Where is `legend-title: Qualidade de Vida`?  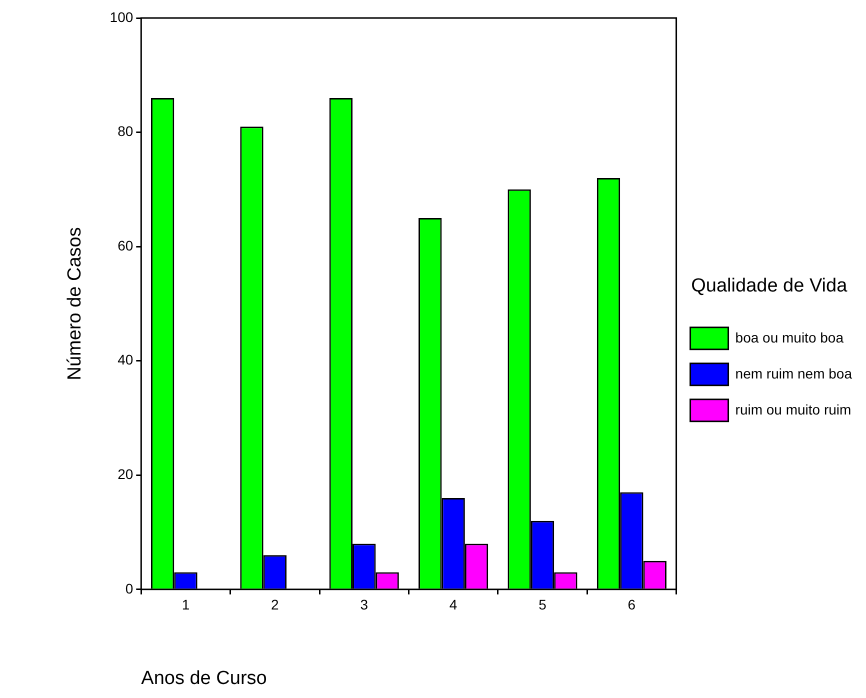 legend-title: Qualidade de Vida is located at coordinates (769, 285).